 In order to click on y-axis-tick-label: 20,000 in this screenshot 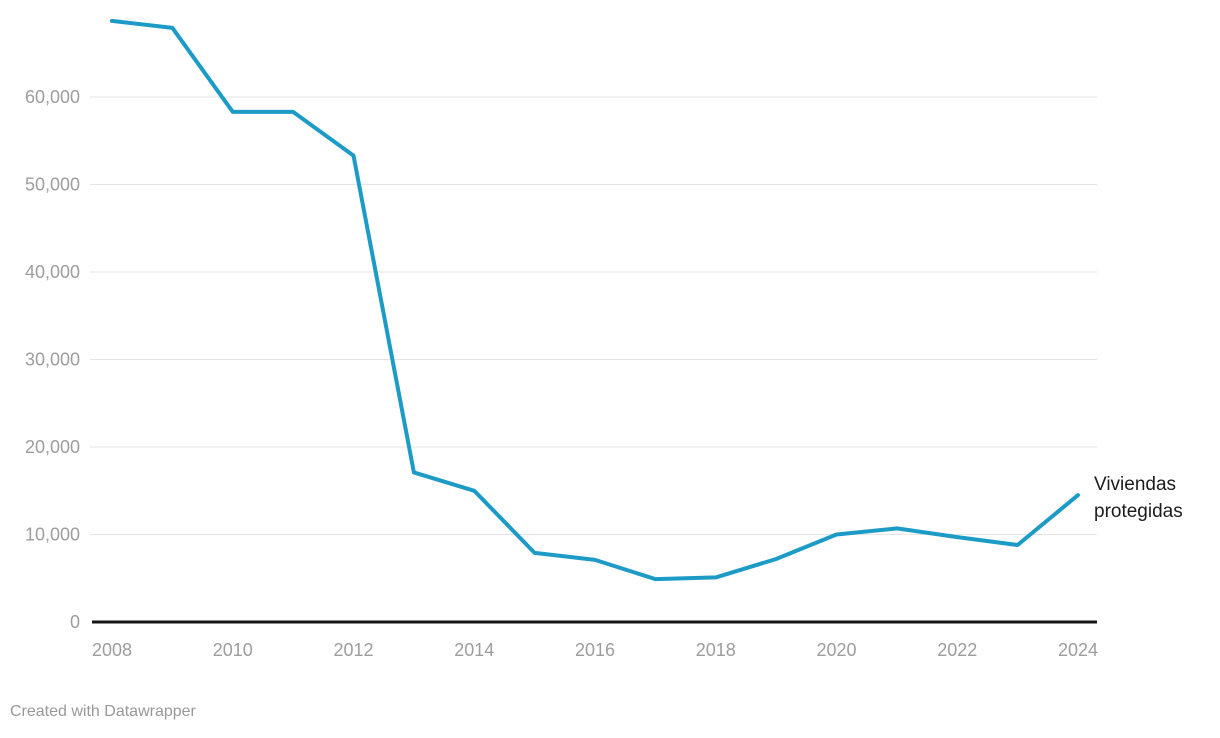, I will do `click(52, 447)`.